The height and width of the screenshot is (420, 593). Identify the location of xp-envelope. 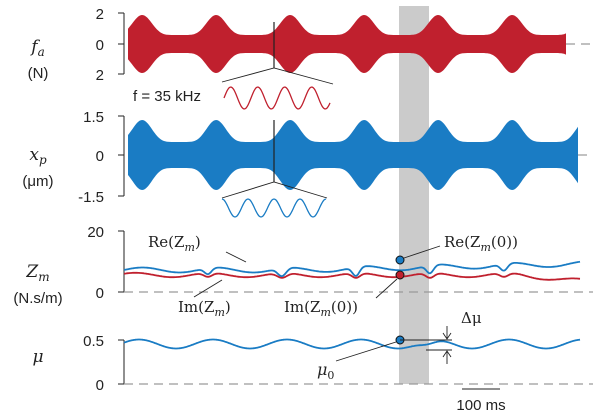
(353, 155).